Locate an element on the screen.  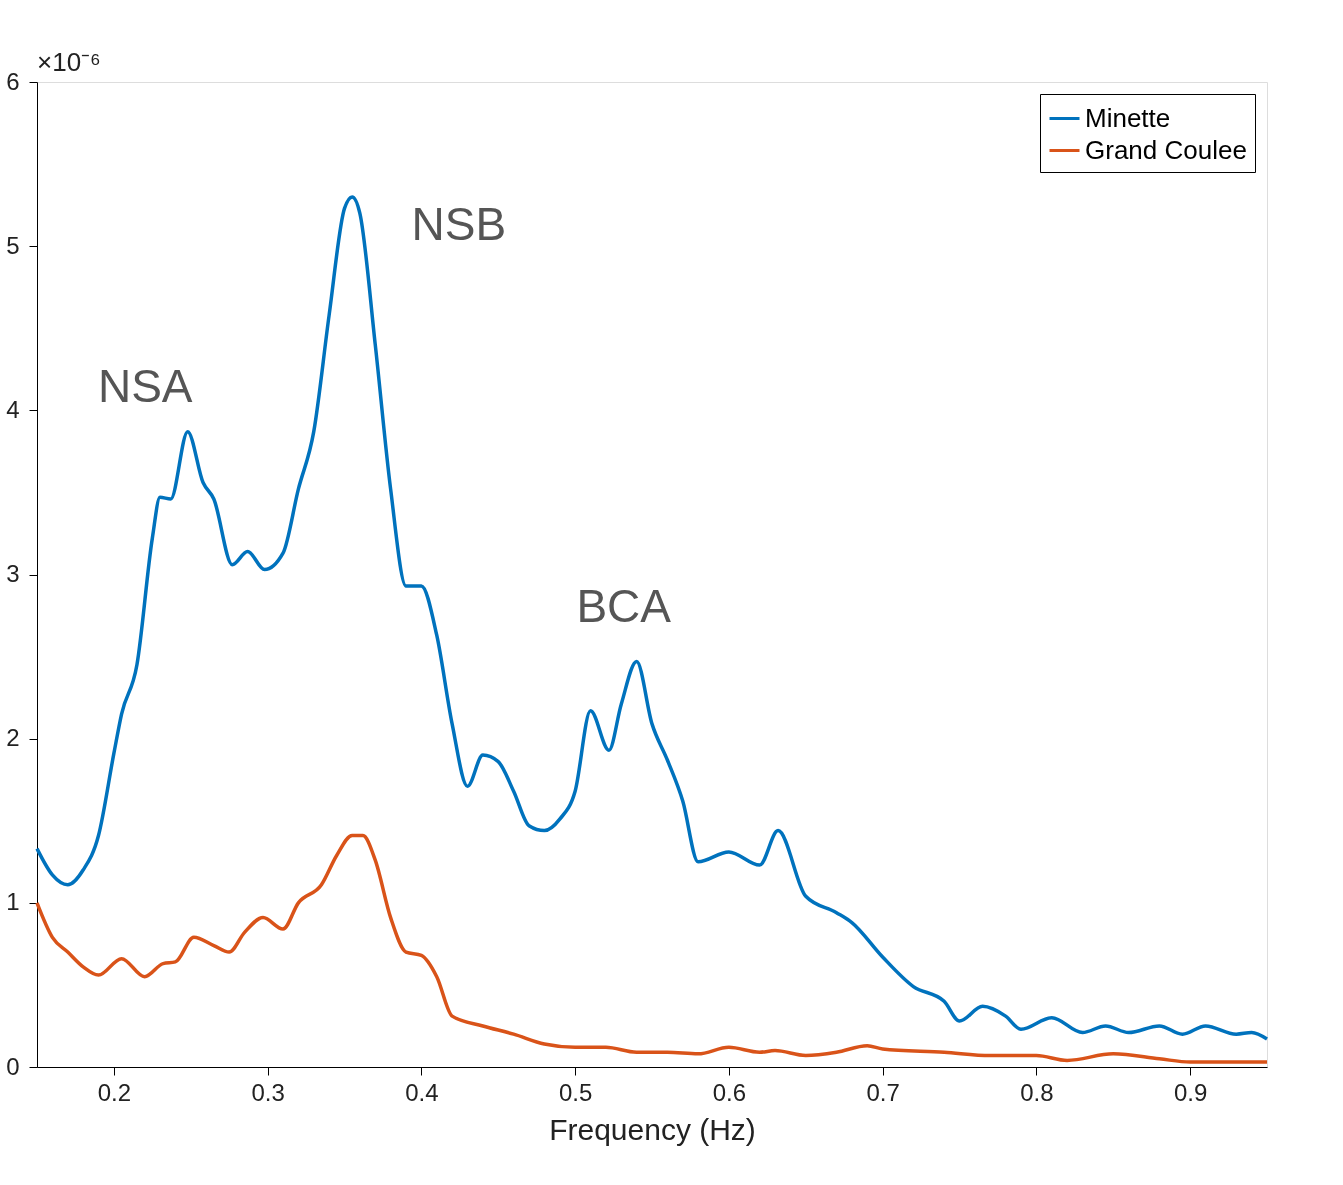
x-tick-label: 0.4 is located at coordinates (422, 1092).